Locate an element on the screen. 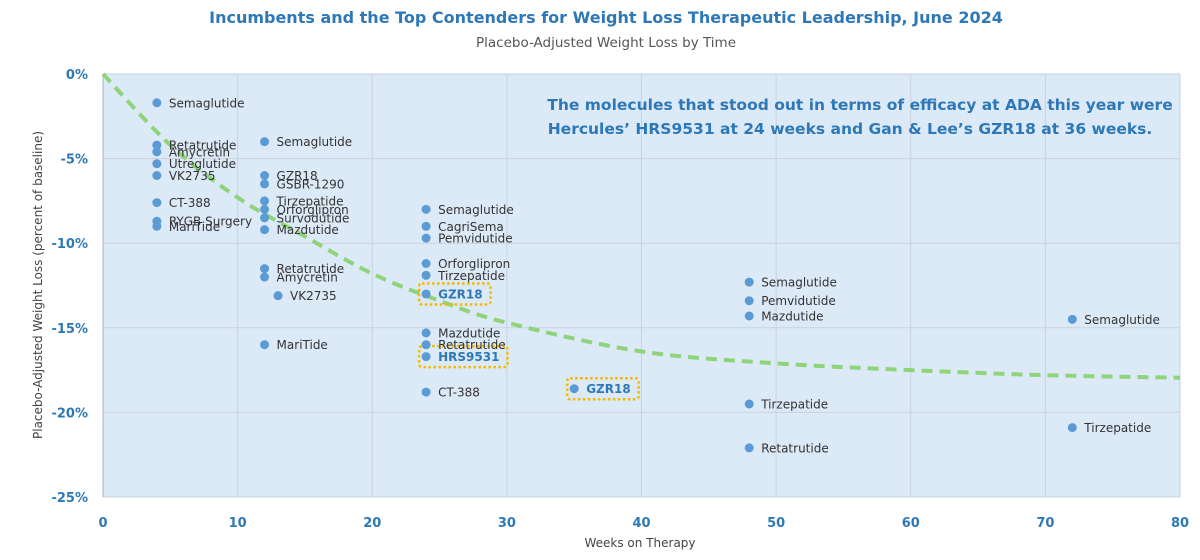  y-tick-label: -5% is located at coordinates (74, 160).